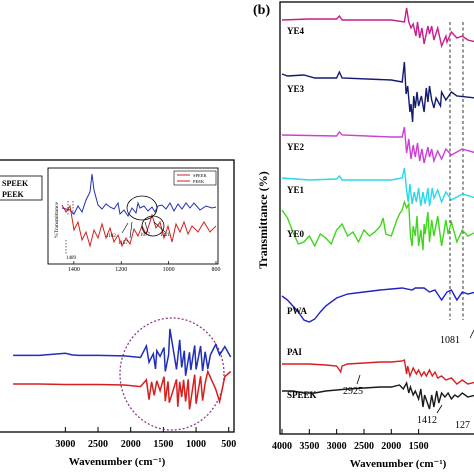 The width and height of the screenshot is (474, 474). I want to click on series-pwa-line, so click(377, 305).